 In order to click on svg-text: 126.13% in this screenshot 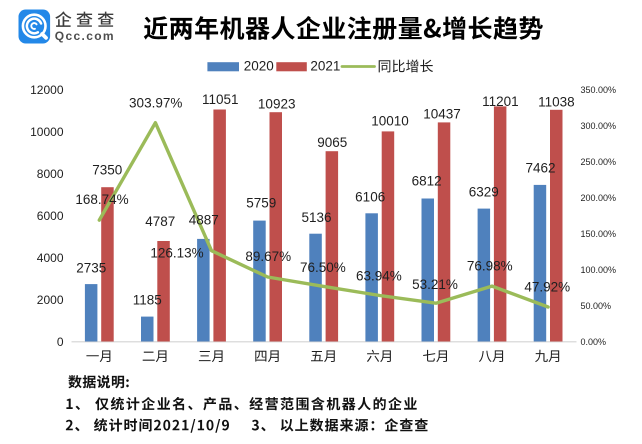, I will do `click(176, 253)`.